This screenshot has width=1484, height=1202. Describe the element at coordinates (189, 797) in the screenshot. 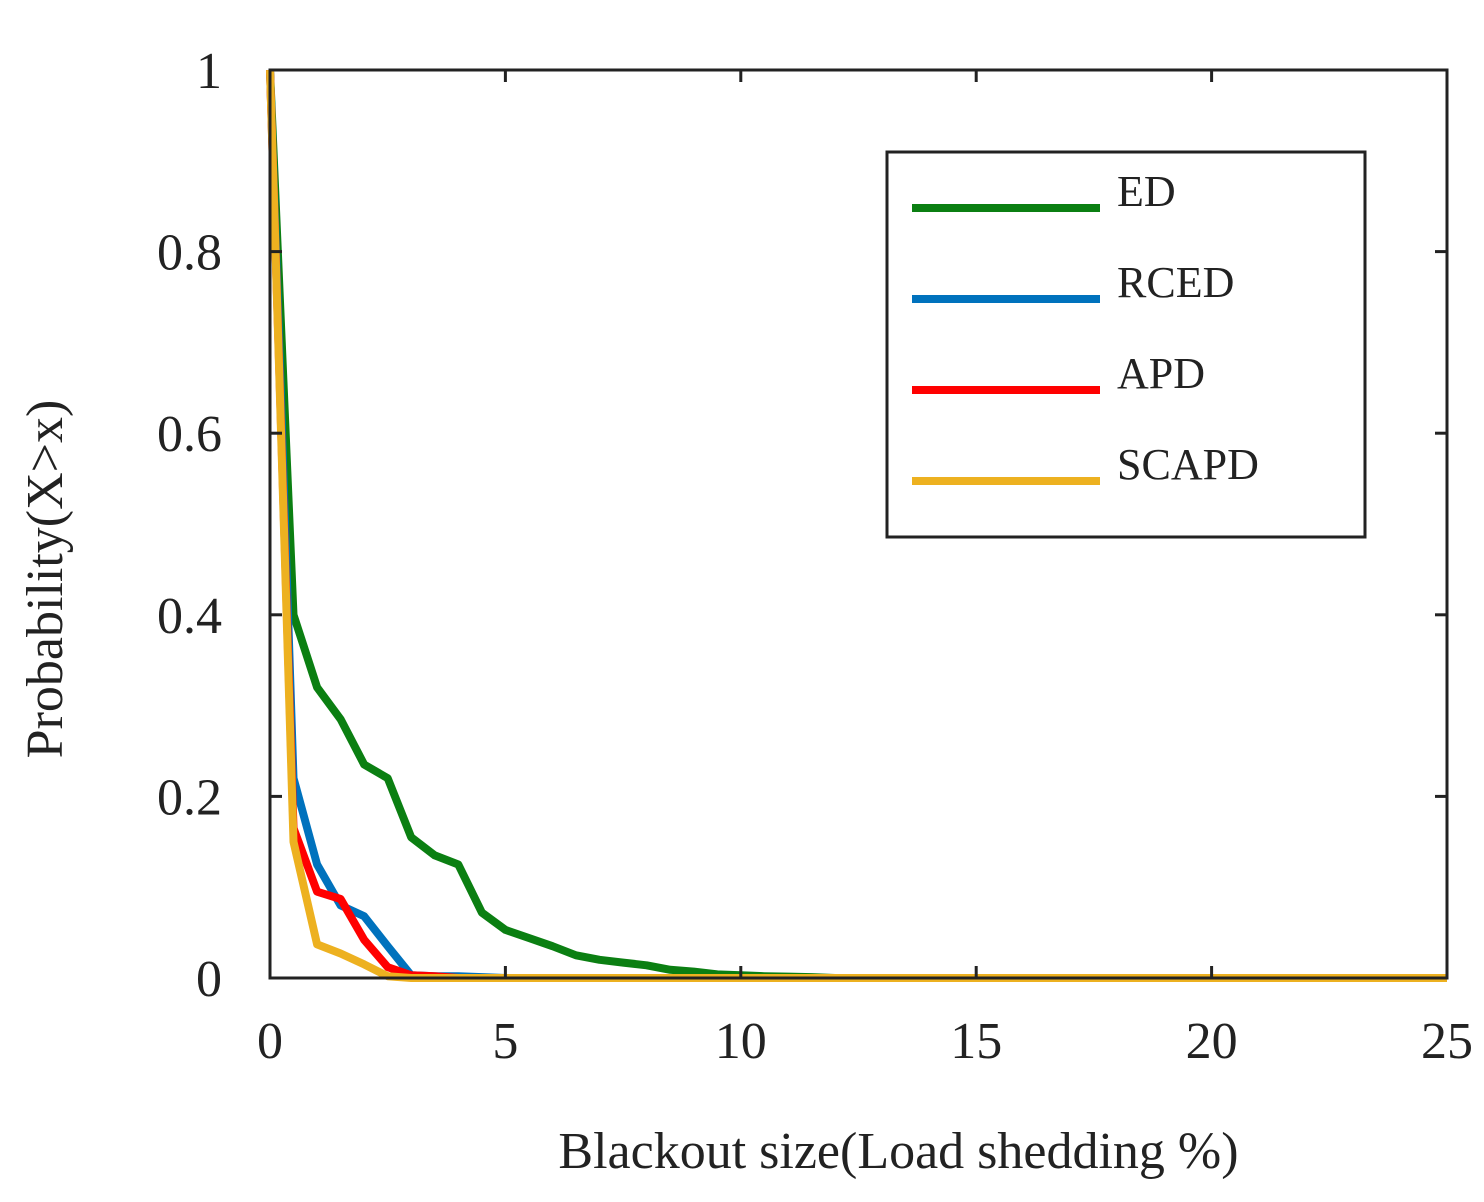

I see `y-tick-label: 0.2` at that location.